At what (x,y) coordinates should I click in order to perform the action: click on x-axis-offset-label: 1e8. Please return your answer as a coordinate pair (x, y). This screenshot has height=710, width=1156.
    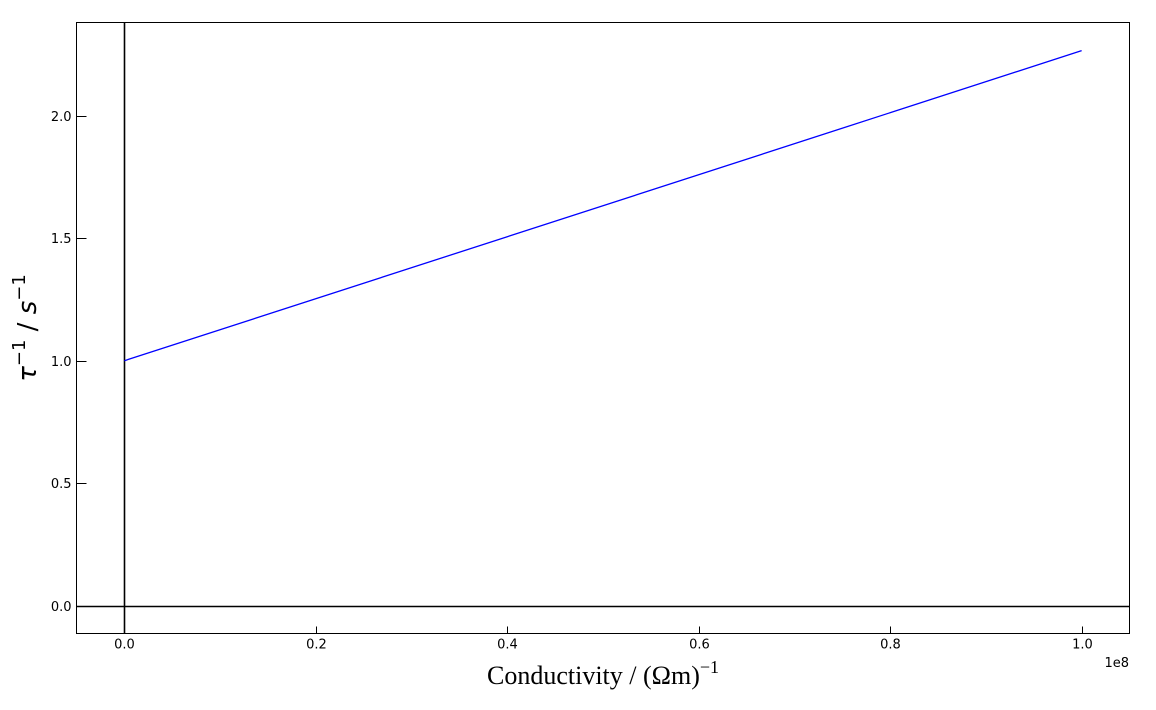
    Looking at the image, I should click on (1116, 663).